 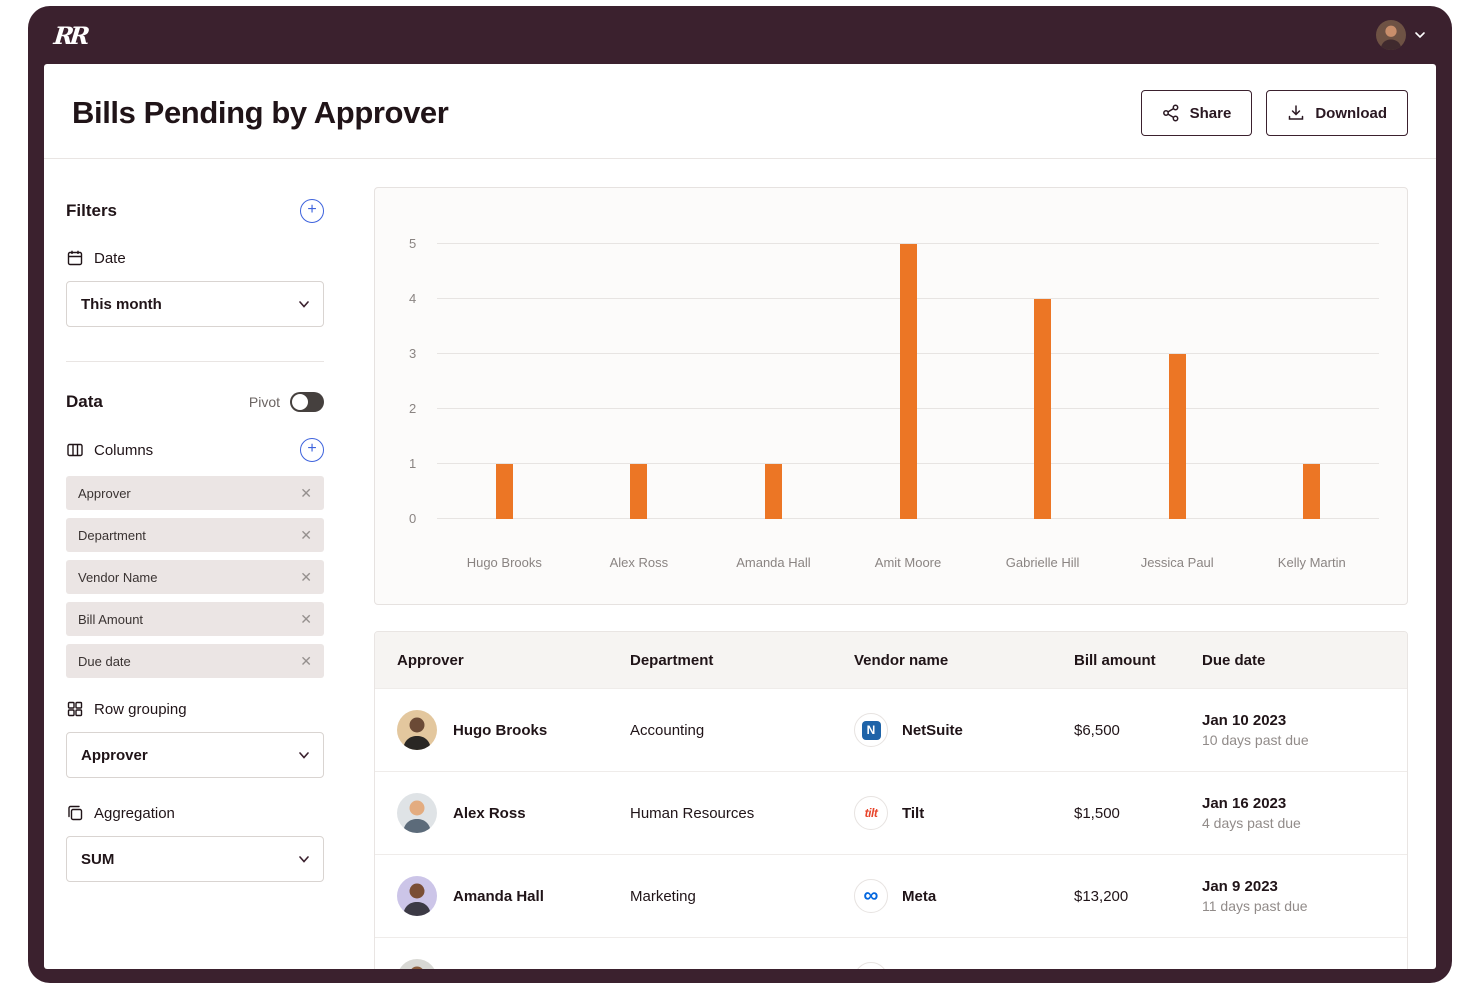 What do you see at coordinates (964, 813) in the screenshot?
I see `vendor-cell: tilt Tilt` at bounding box center [964, 813].